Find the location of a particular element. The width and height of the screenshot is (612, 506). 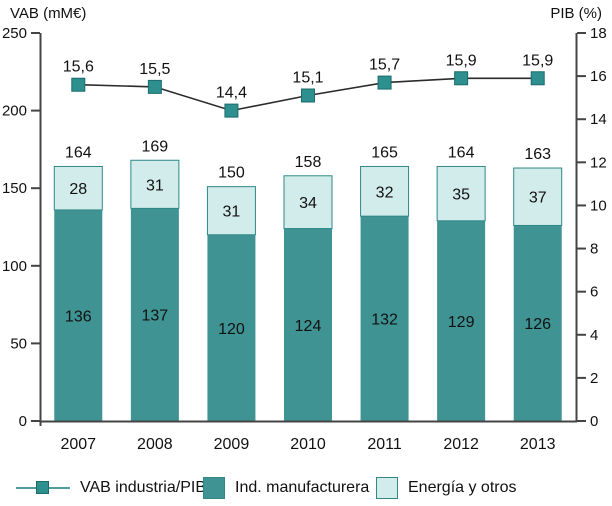

left-axis-tick-label: 150 is located at coordinates (14, 188).